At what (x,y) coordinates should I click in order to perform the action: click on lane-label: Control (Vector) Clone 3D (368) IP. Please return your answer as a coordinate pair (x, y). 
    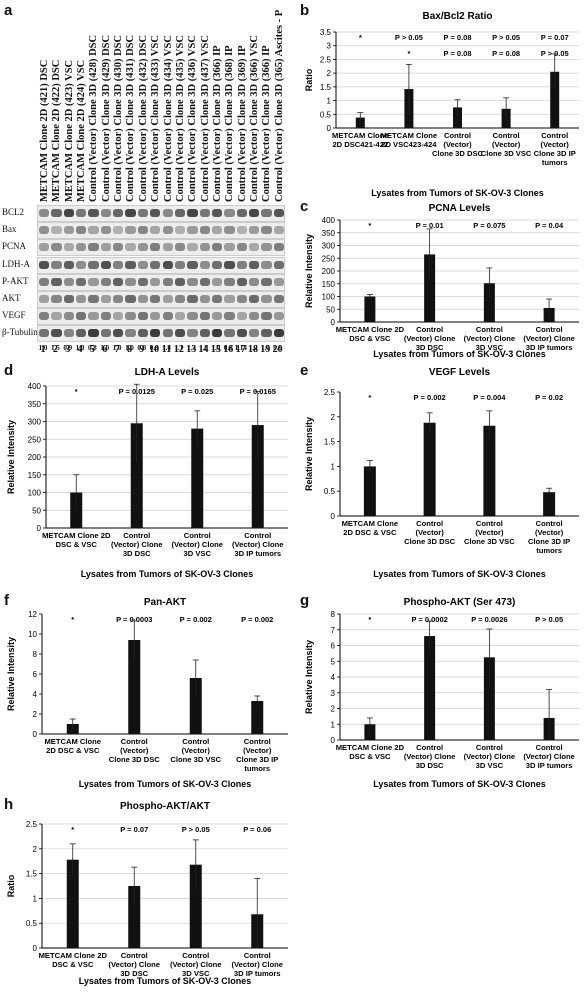
    Looking at the image, I should click on (230, 123).